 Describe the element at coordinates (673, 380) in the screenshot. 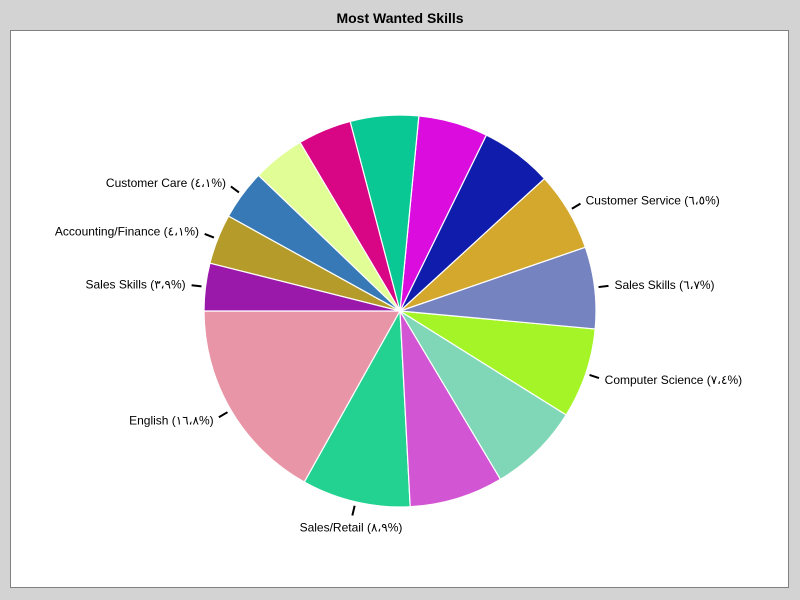

I see `slice-label-4: Computer Science (٧،٤%)` at that location.